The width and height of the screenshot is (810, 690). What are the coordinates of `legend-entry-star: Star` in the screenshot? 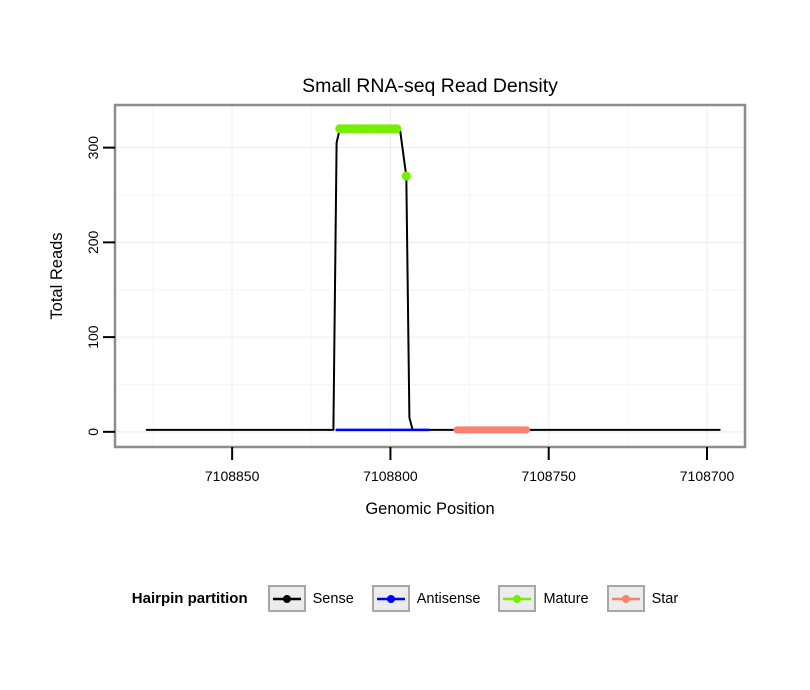 It's located at (642, 598).